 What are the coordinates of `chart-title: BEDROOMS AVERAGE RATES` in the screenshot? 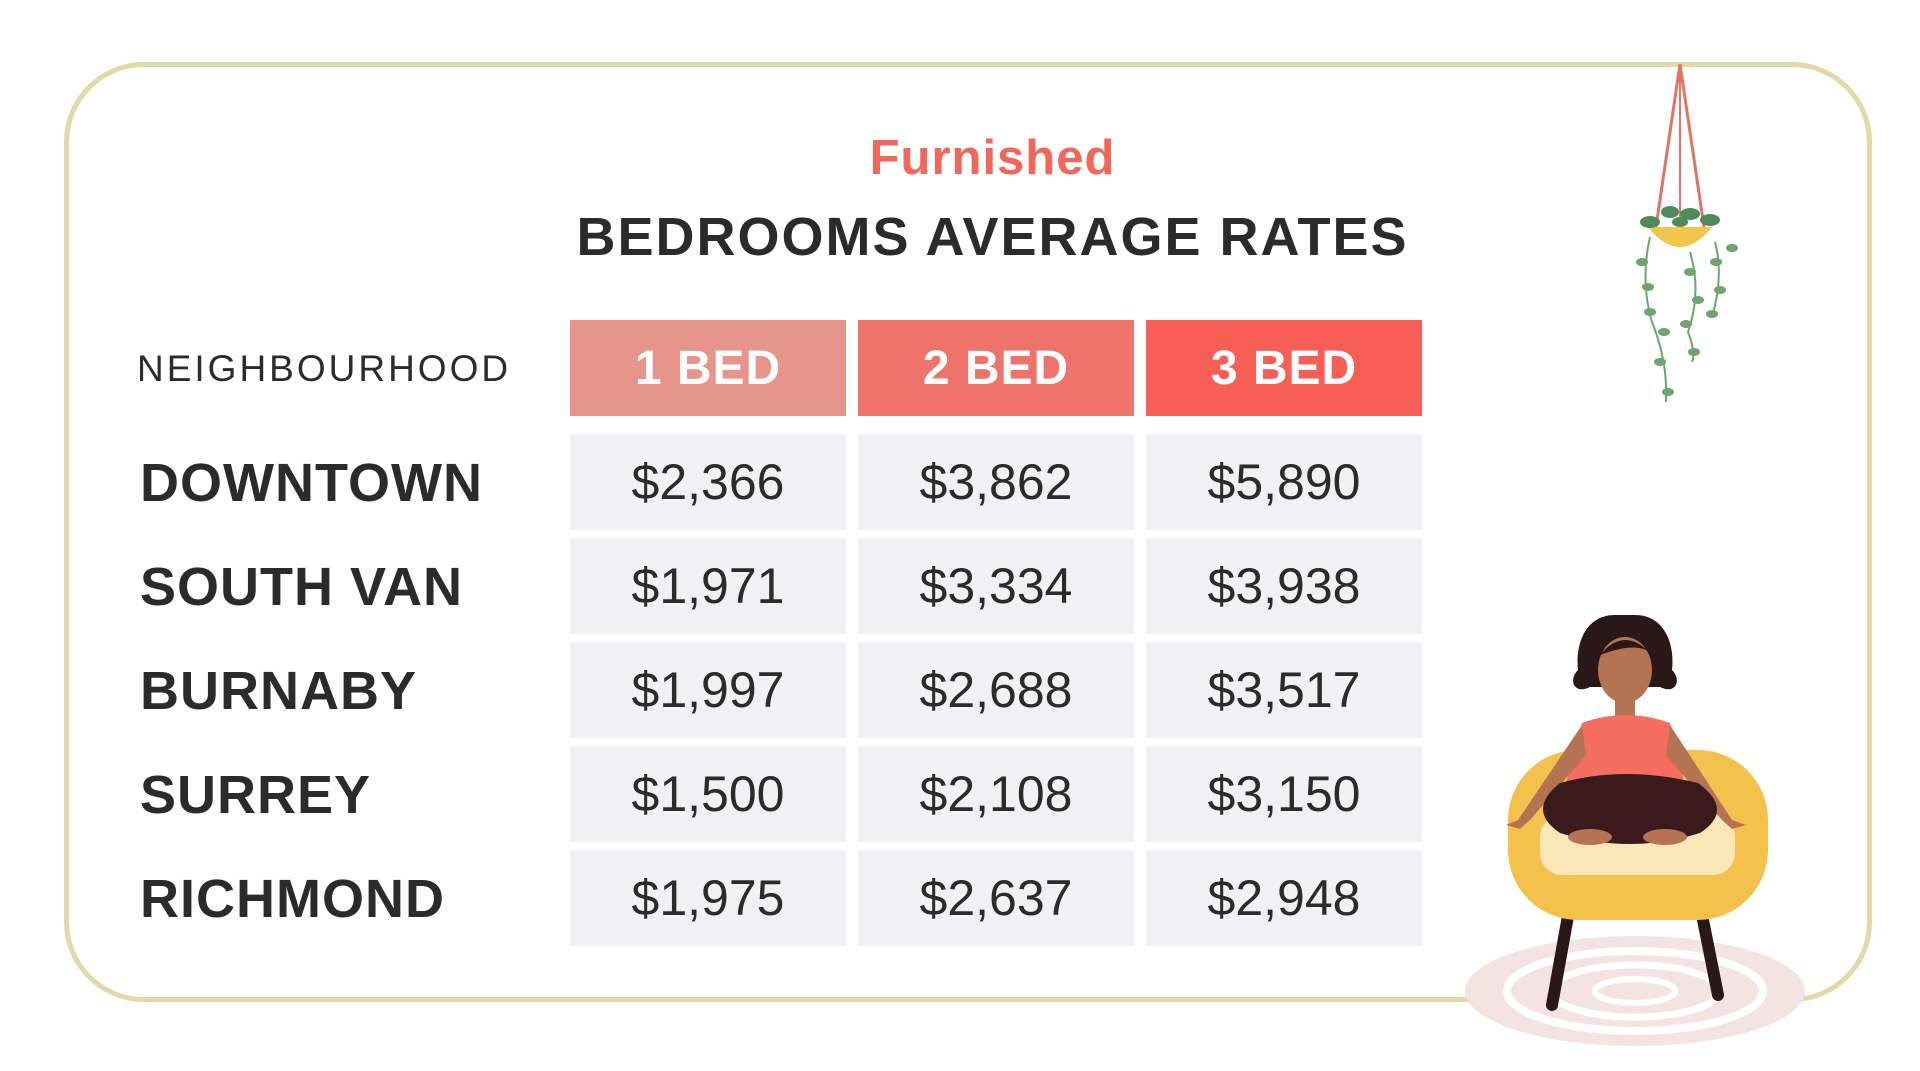 It's located at (992, 237).